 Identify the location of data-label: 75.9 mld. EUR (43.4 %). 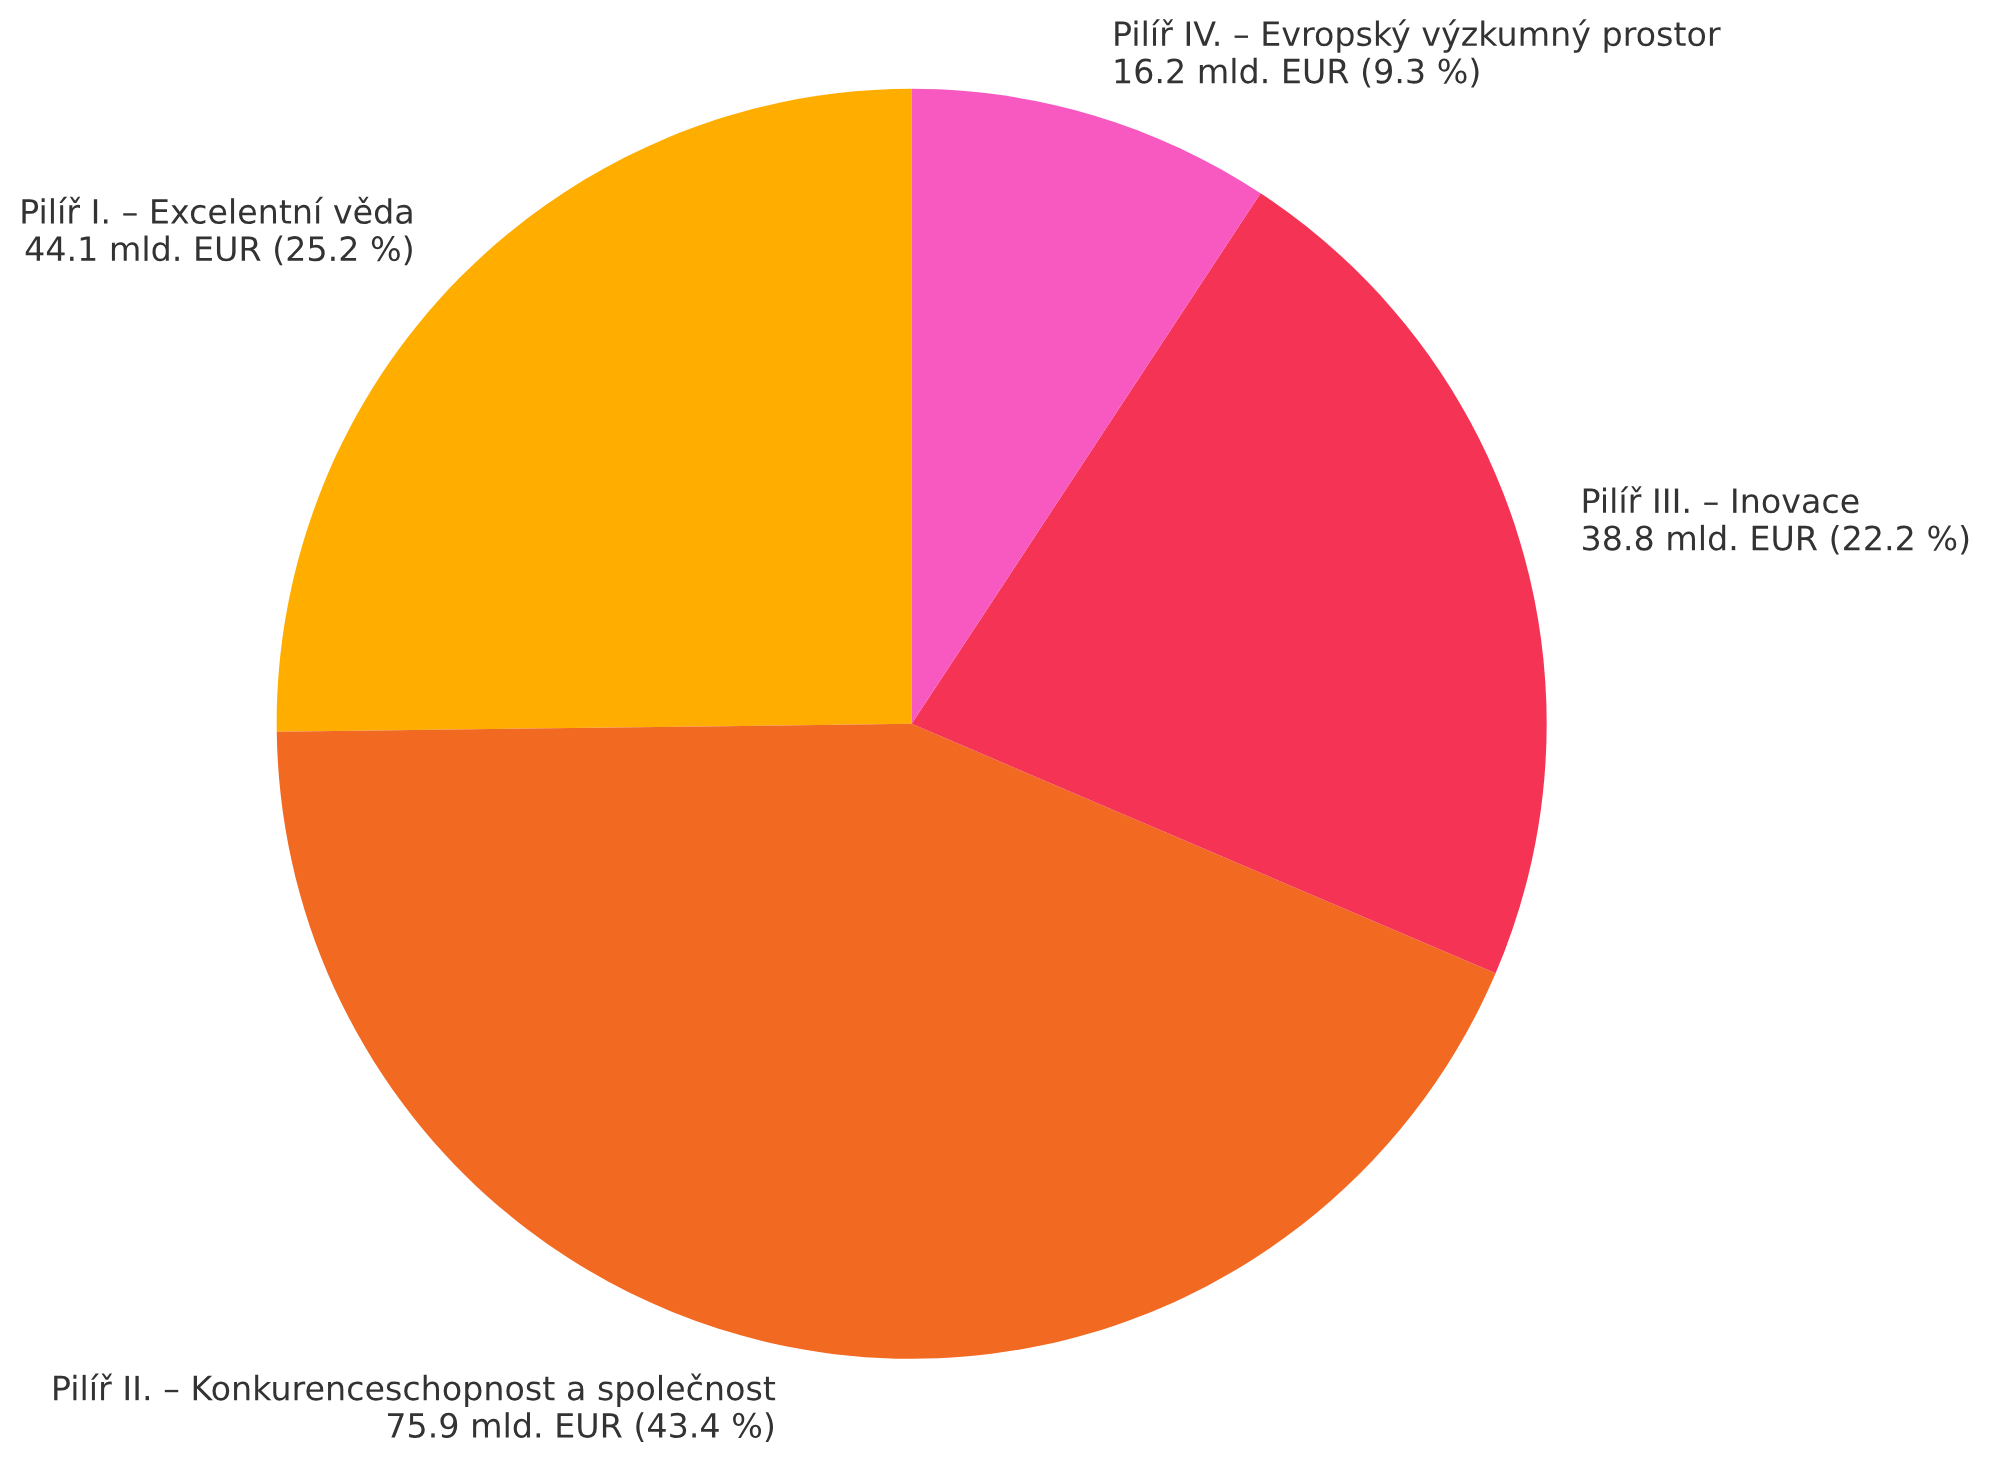
(581, 1427).